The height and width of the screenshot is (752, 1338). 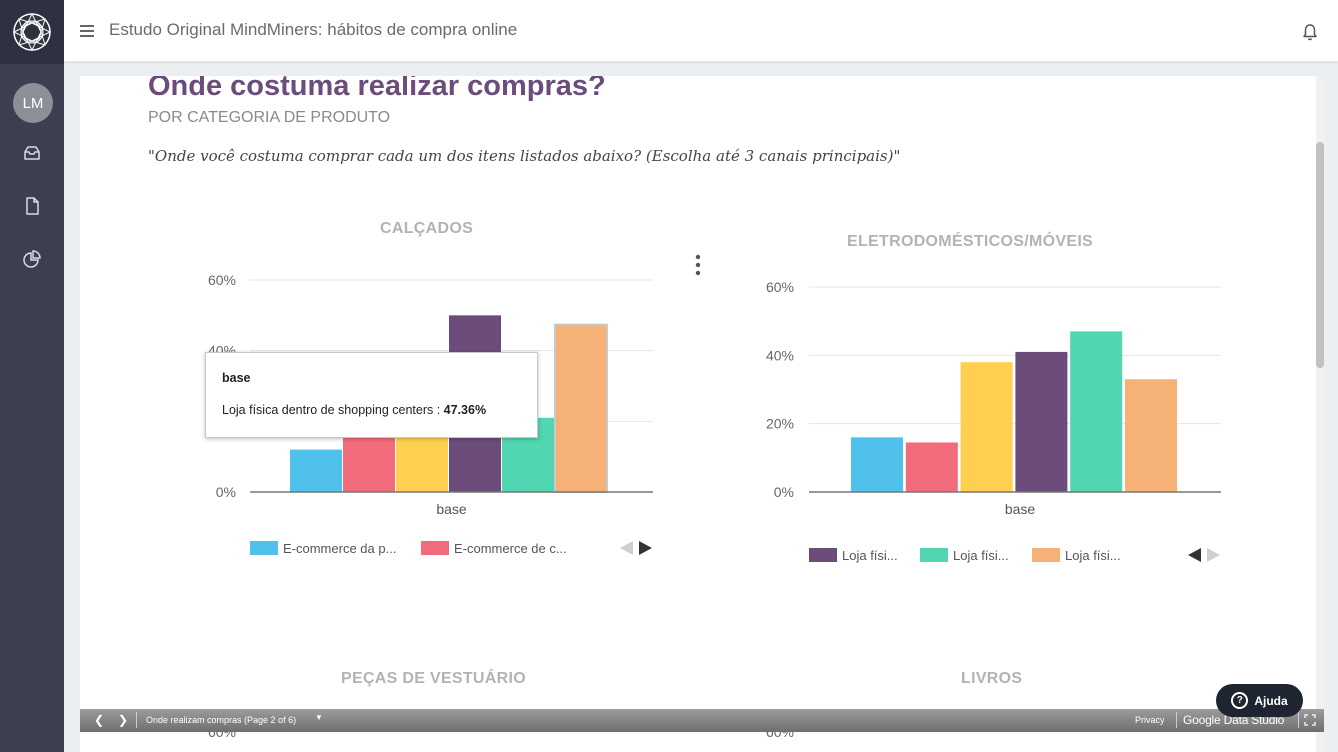 I want to click on tooltip-label: Loja física dentro de shopping centers :, so click(x=333, y=410).